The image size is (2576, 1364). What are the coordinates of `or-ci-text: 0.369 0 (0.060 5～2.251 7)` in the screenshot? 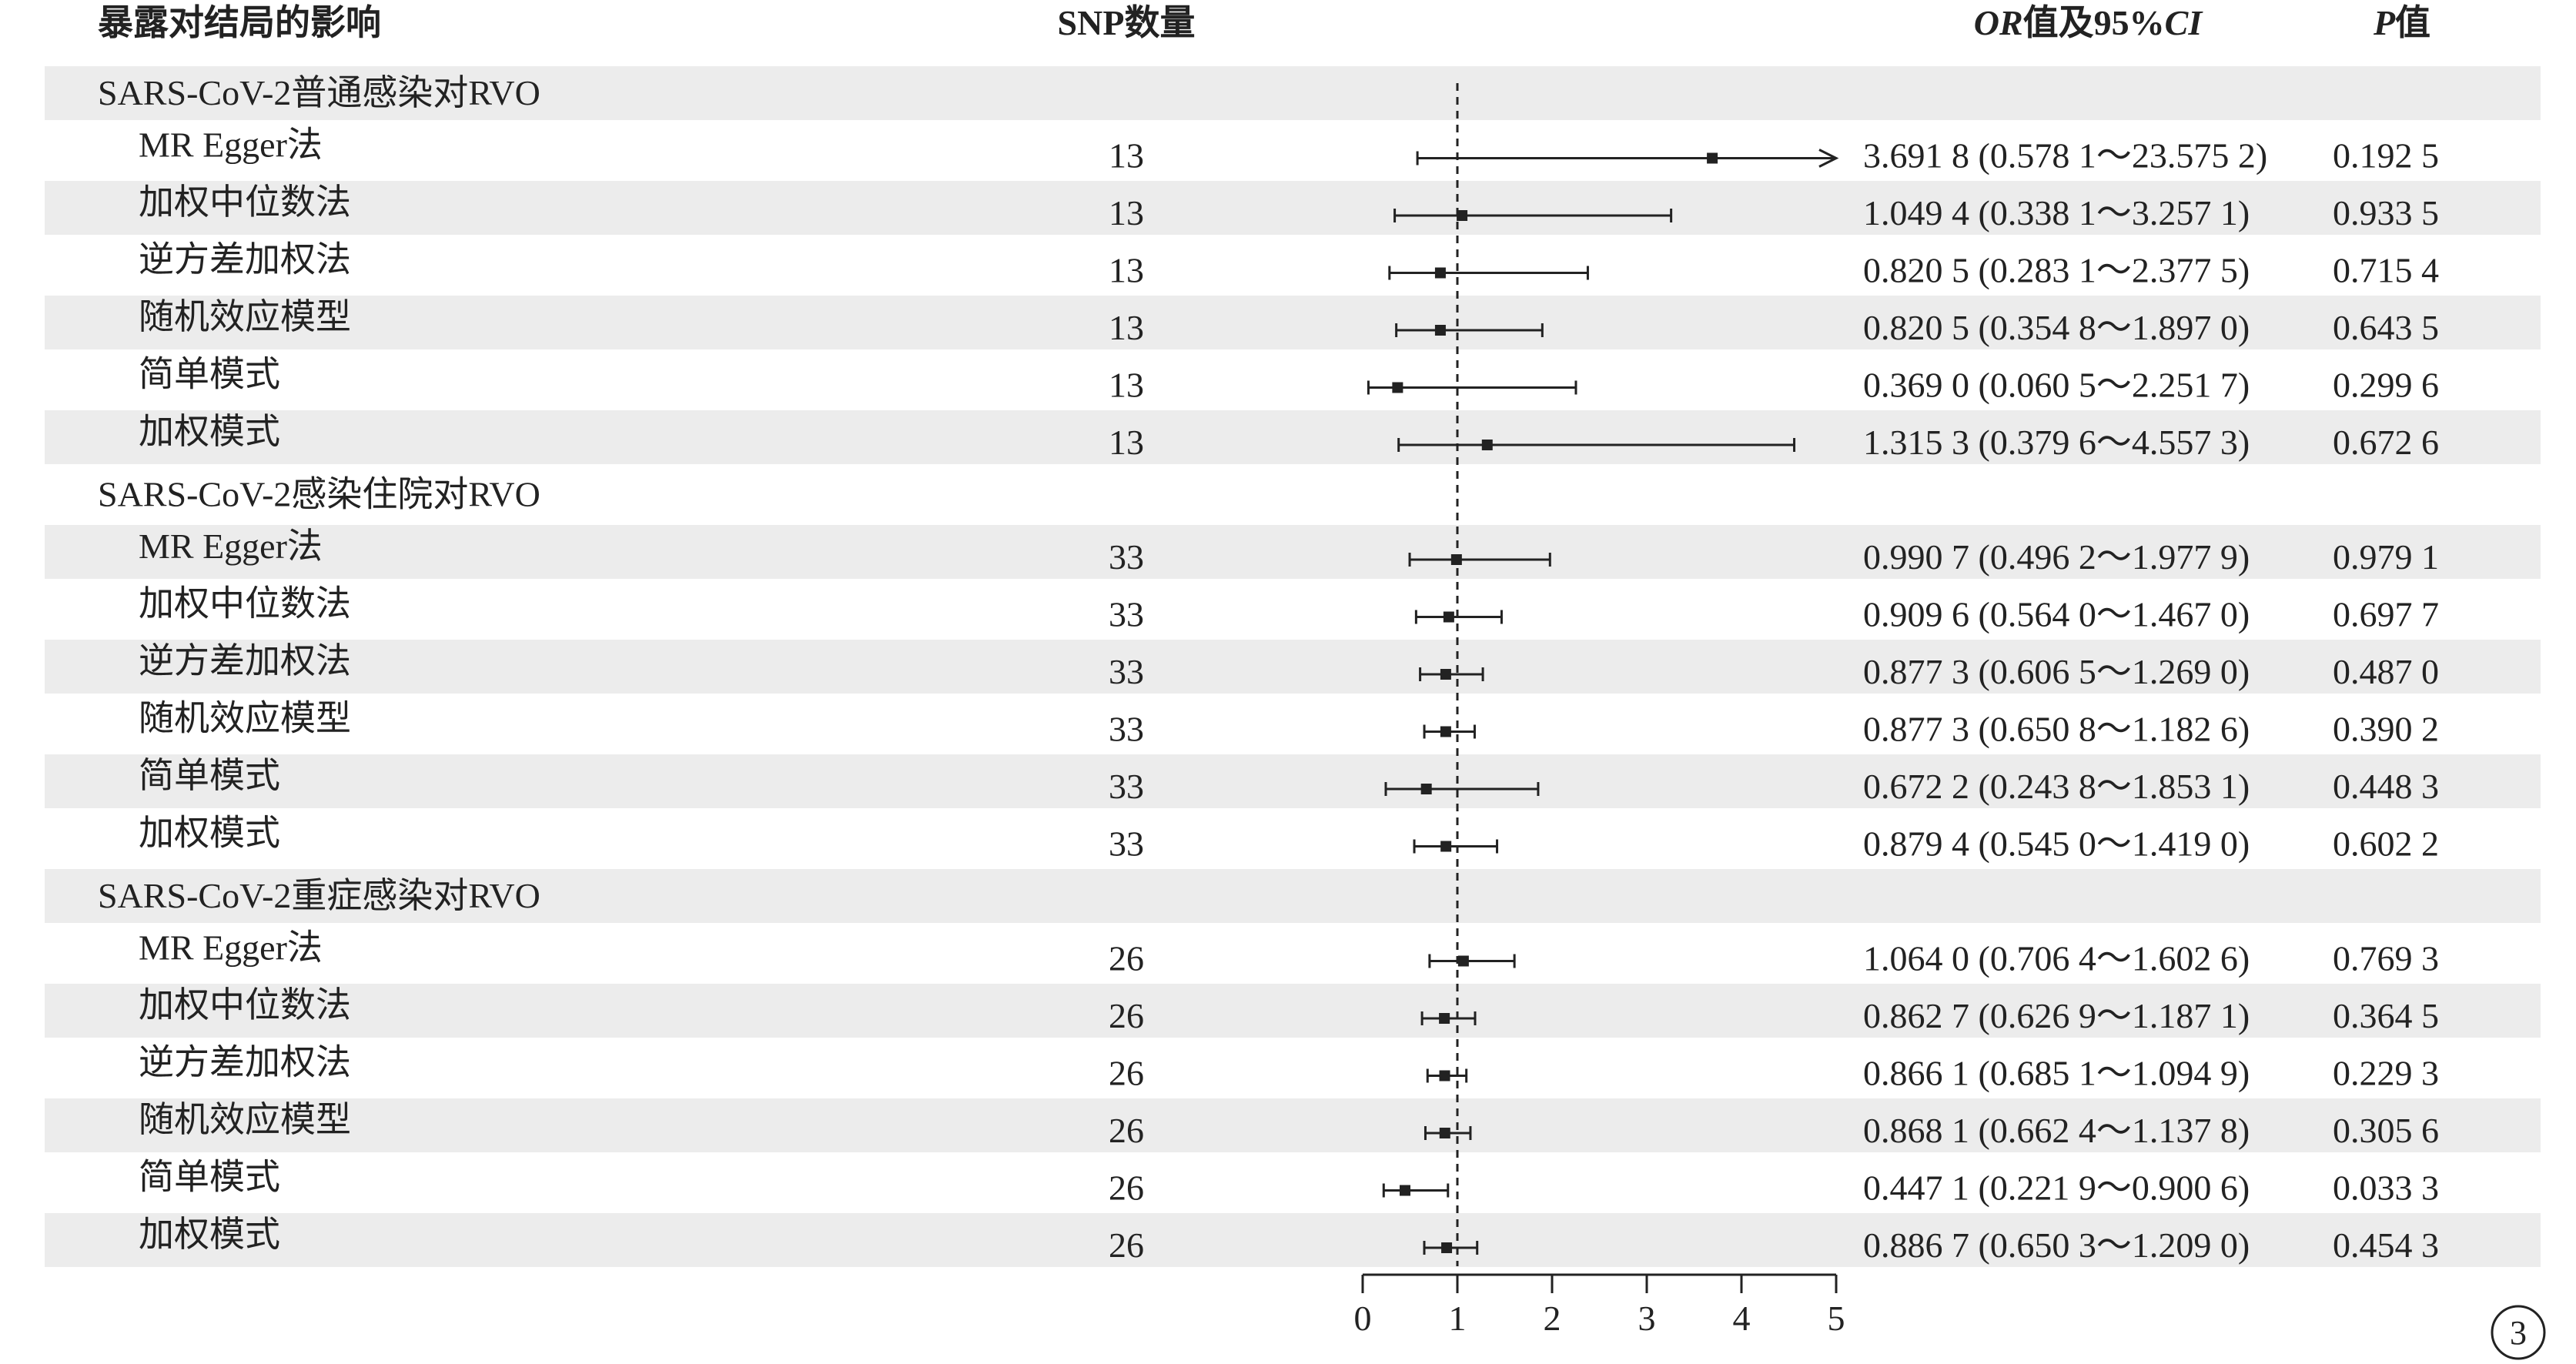 It's located at (2056, 385).